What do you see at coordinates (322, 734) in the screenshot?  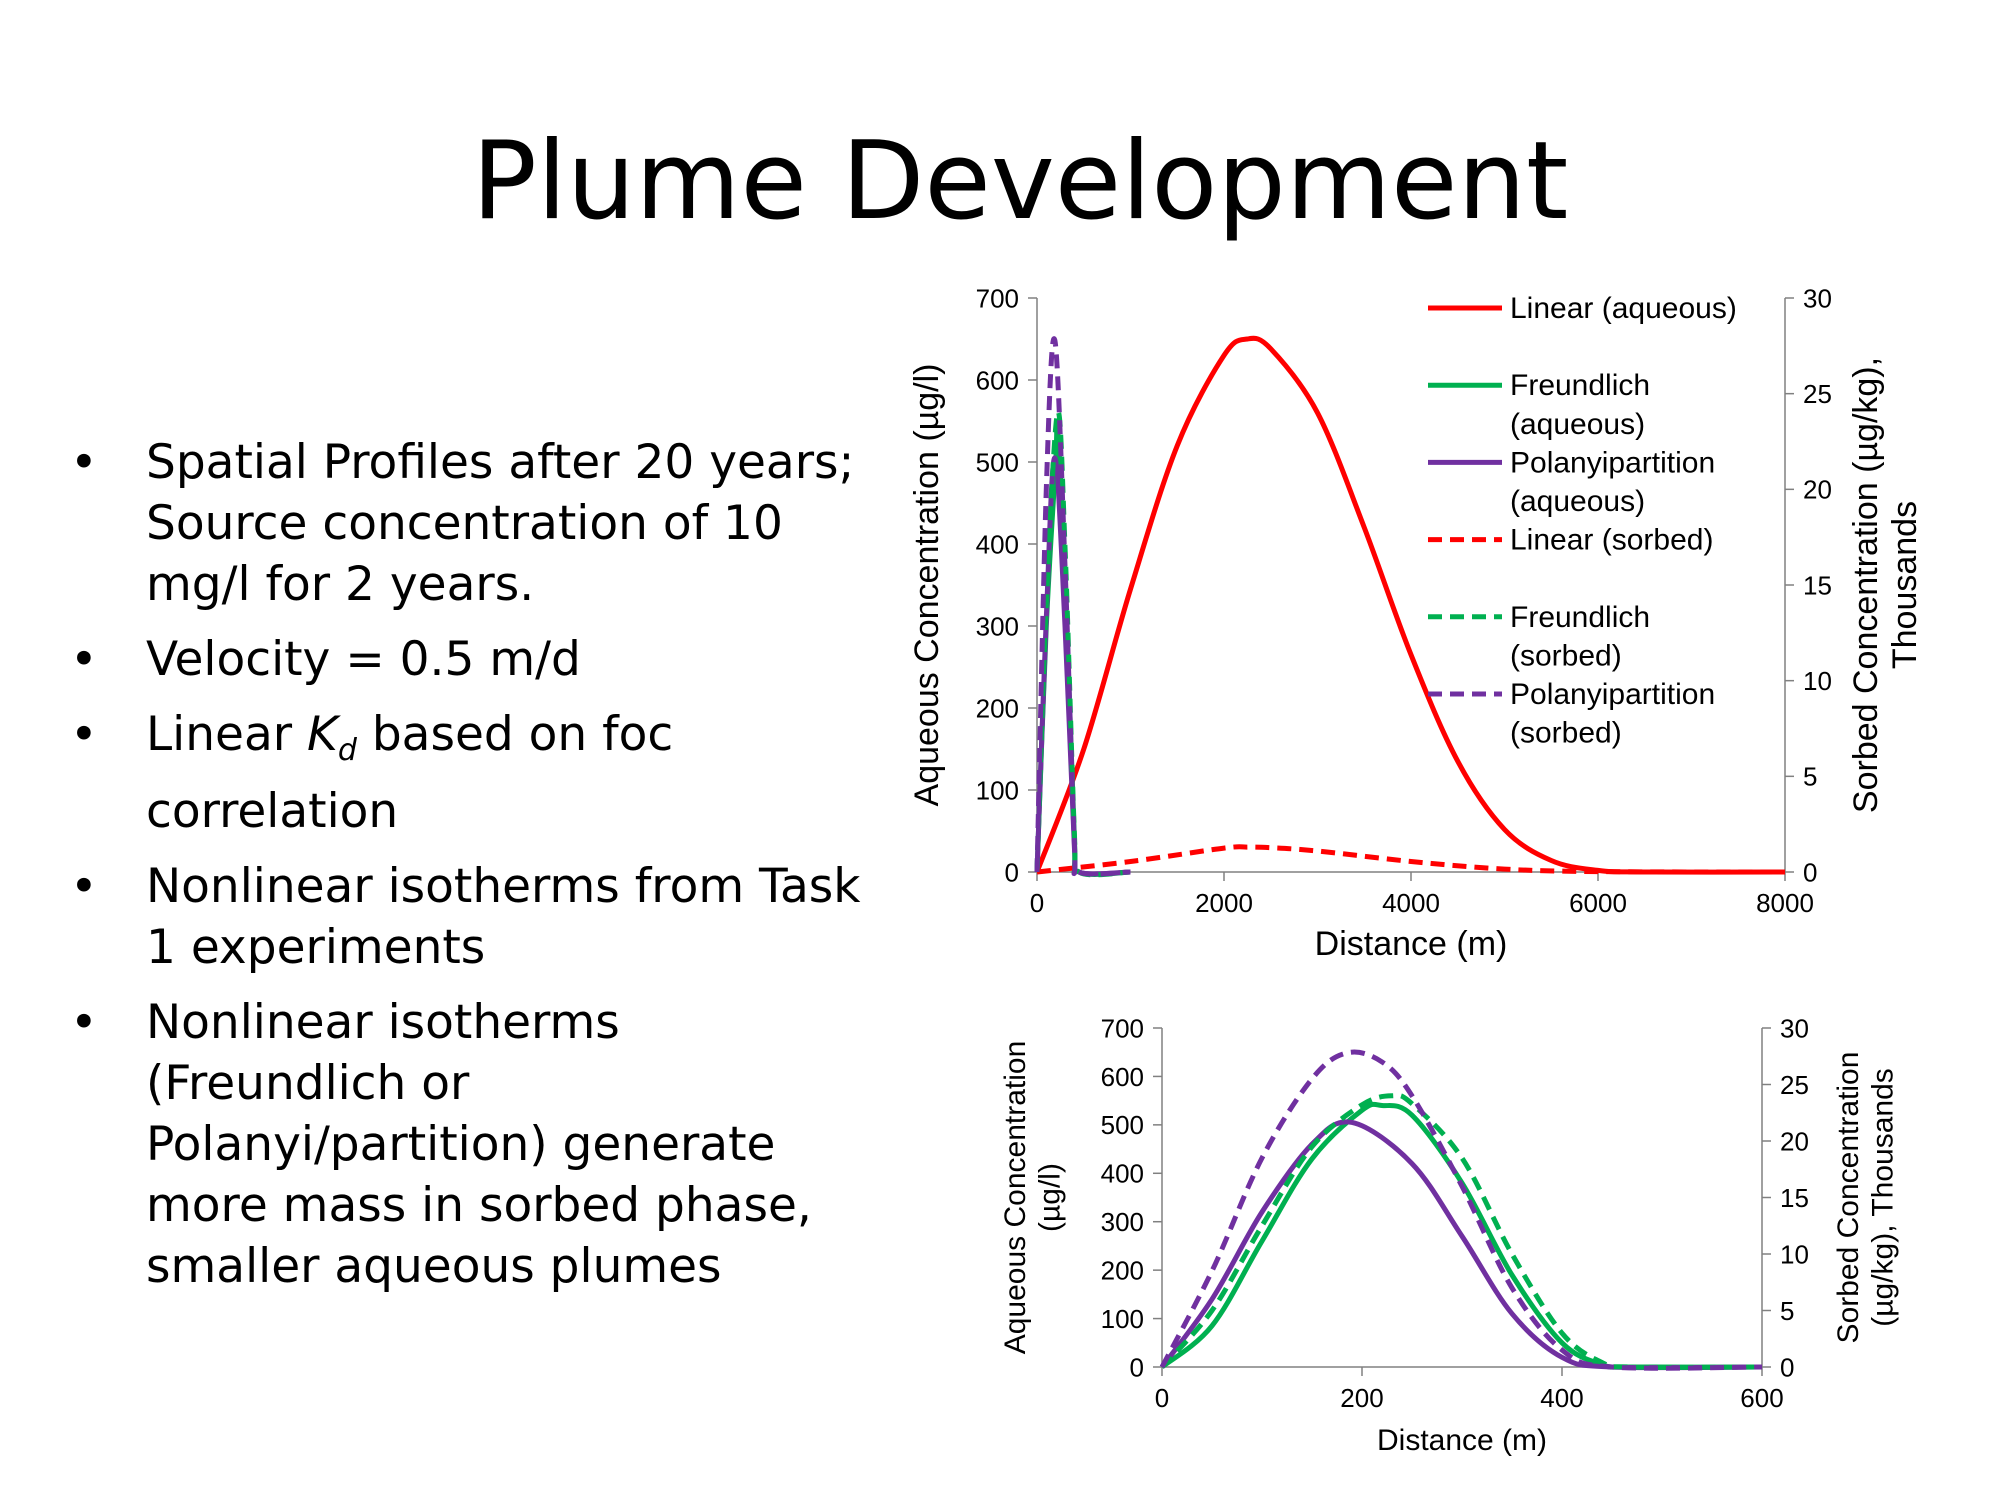 I see `kd-symbol: K` at bounding box center [322, 734].